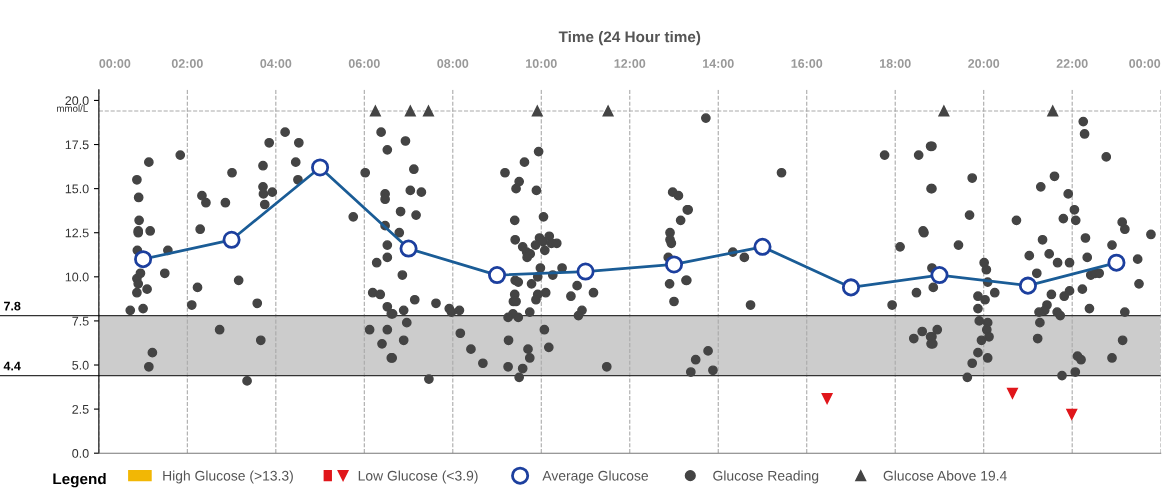  Describe the element at coordinates (77, 233) in the screenshot. I see `y-tick-label: 12.5` at that location.